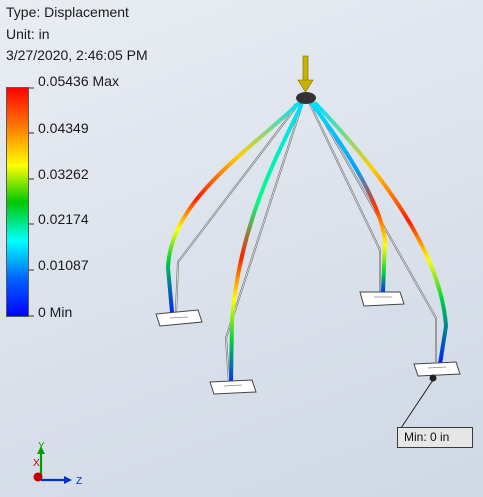 The width and height of the screenshot is (483, 497). Describe the element at coordinates (417, 404) in the screenshot. I see `min-probe-leader` at that location.